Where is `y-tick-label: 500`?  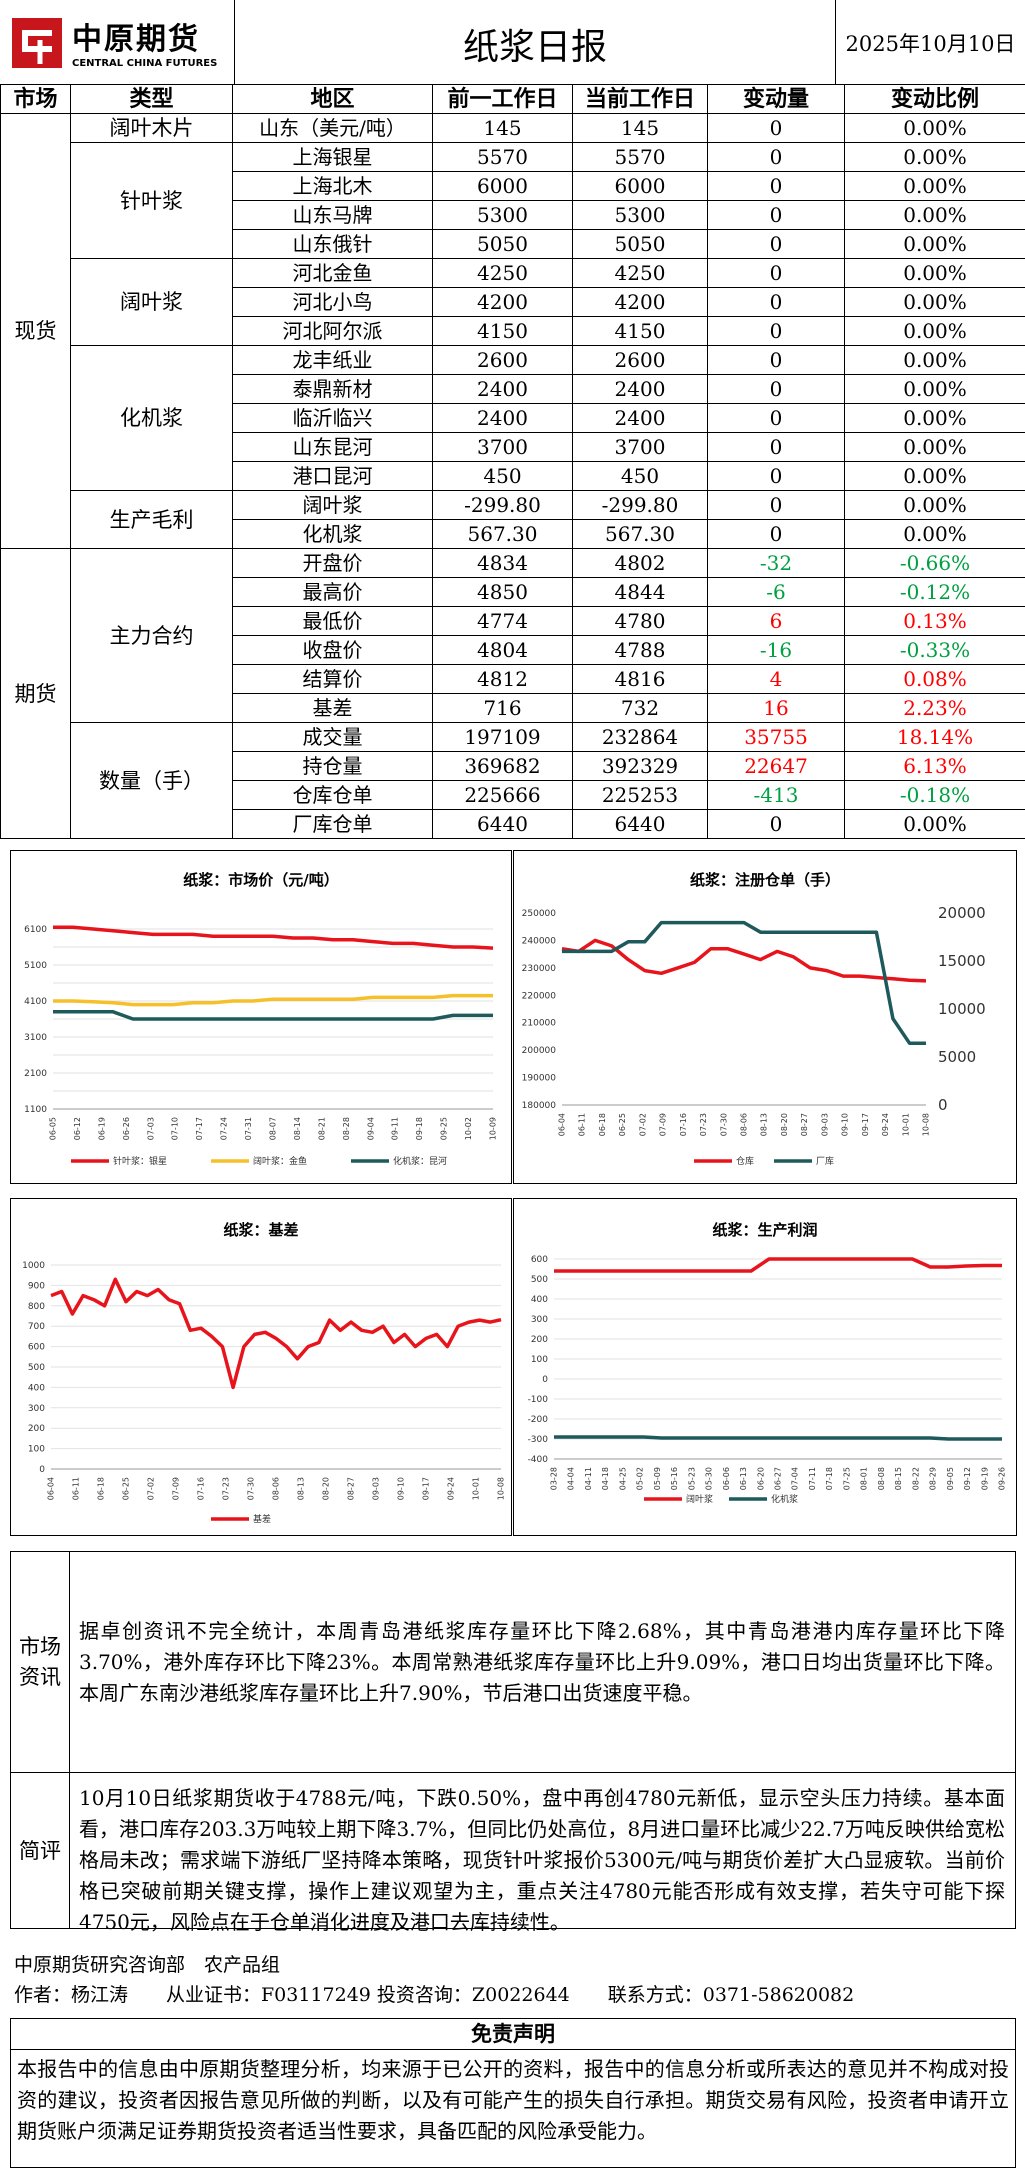 y-tick-label: 500 is located at coordinates (36, 1368).